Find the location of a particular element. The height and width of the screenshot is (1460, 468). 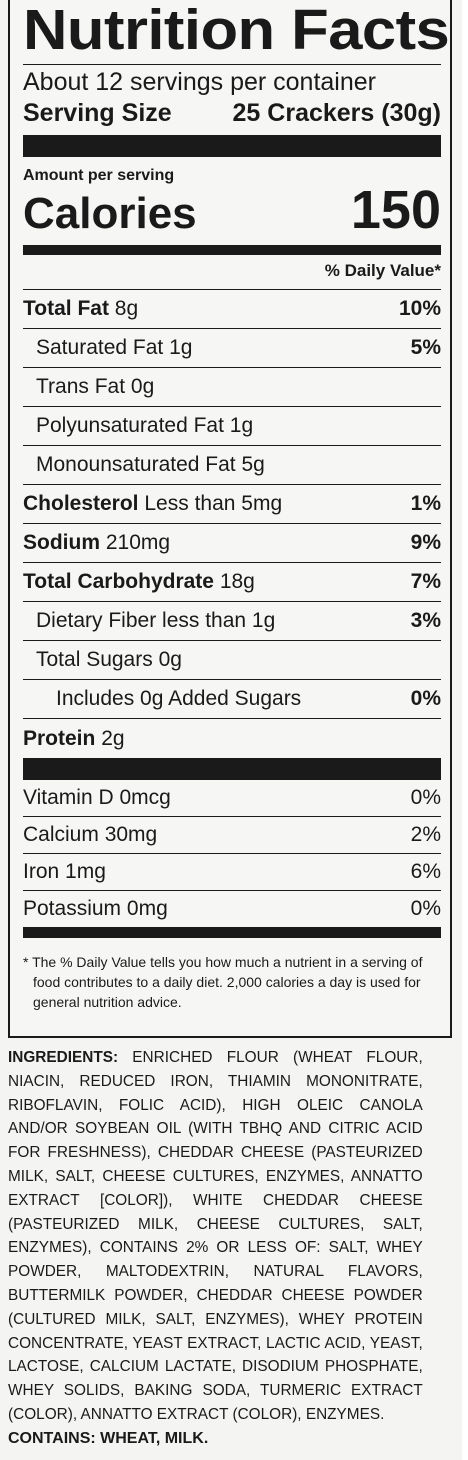

nutrient-name: Dietary Fiber is located at coordinates (96, 620).